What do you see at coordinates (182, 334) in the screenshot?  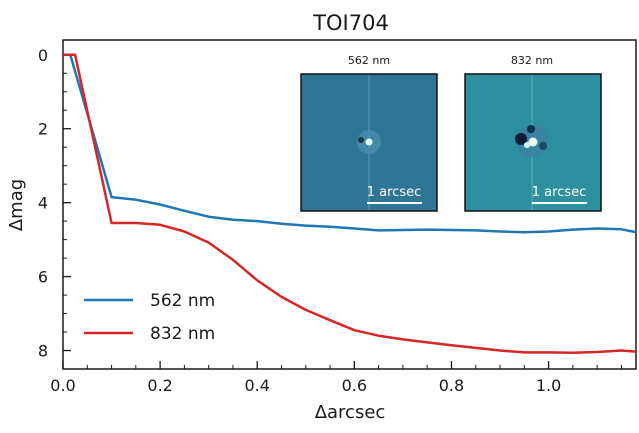 I see `legend-label-832: 832 nm` at bounding box center [182, 334].